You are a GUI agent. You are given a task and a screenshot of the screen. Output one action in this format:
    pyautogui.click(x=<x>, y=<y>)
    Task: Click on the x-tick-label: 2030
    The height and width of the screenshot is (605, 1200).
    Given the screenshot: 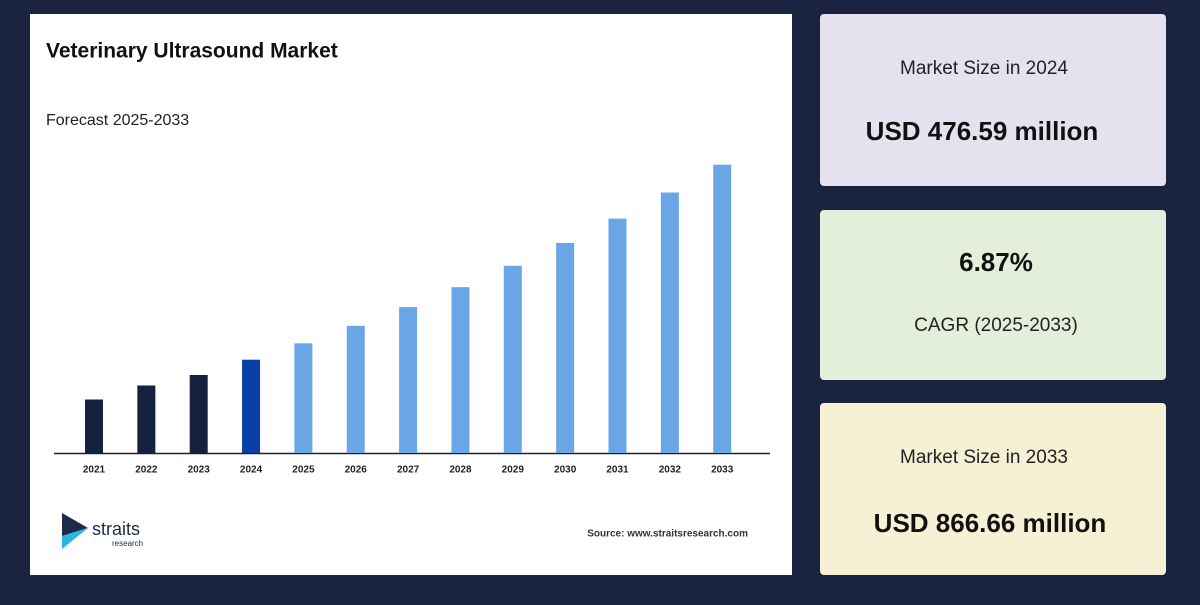 What is the action you would take?
    pyautogui.click(x=565, y=470)
    